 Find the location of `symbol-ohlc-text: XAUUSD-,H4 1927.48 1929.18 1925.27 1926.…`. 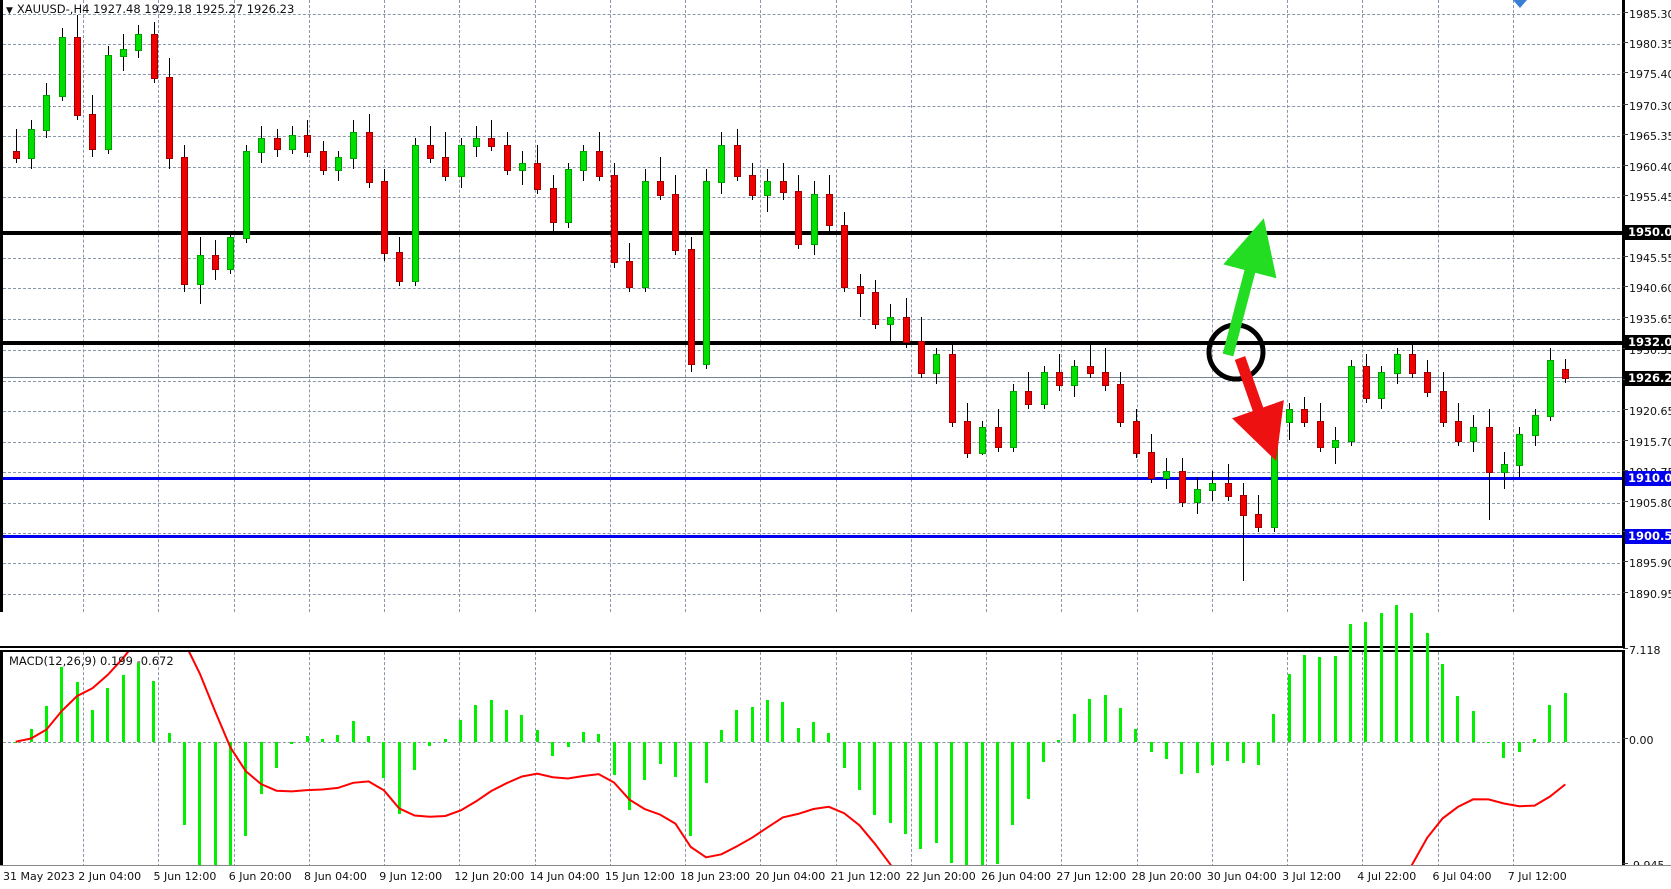

symbol-ohlc-text: XAUUSD-,H4 1927.48 1929.18 1925.27 1926.… is located at coordinates (155, 9).